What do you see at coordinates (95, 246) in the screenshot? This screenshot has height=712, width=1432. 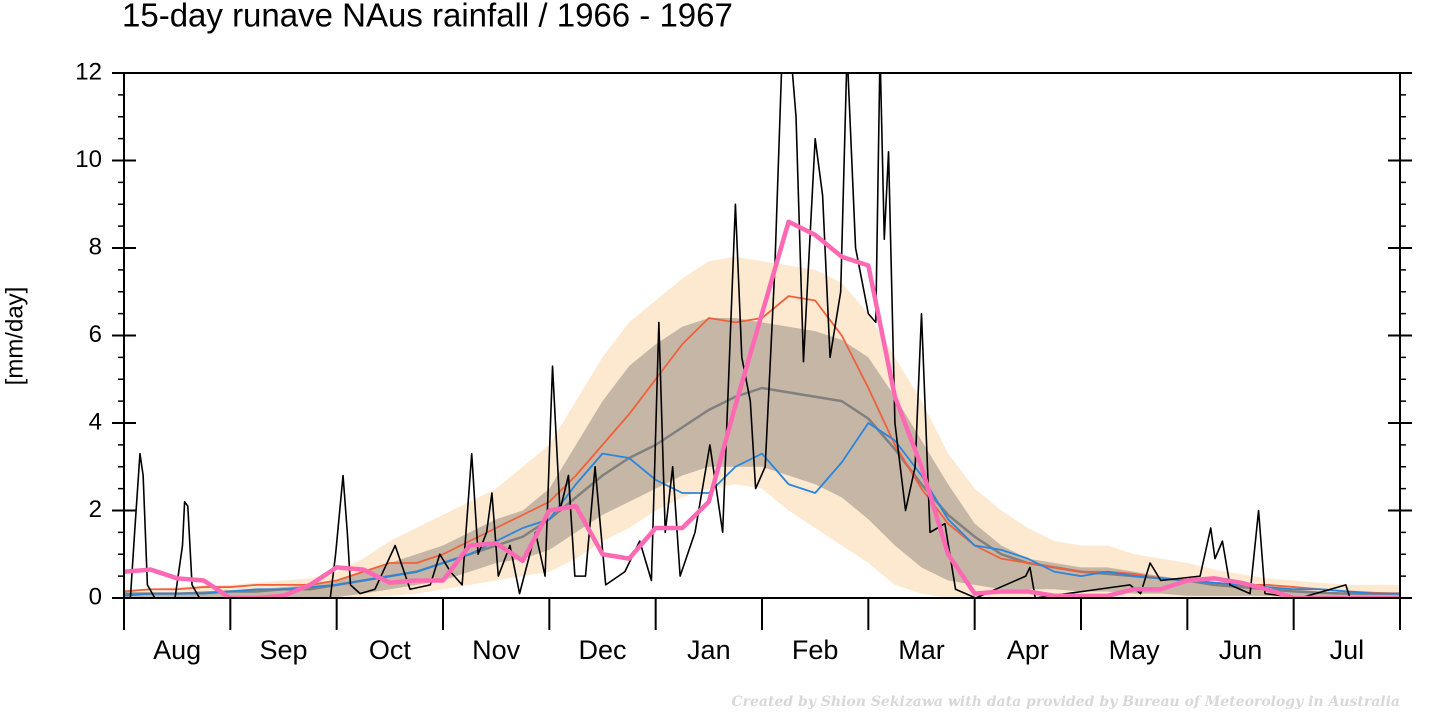 I see `y-tick-label: 8` at bounding box center [95, 246].